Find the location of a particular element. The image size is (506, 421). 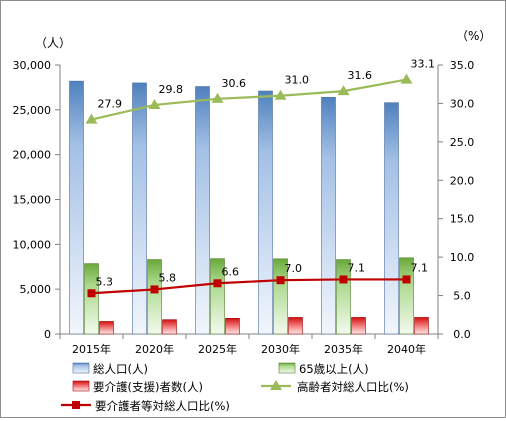

x-axis-label: 2030年 is located at coordinates (280, 349).